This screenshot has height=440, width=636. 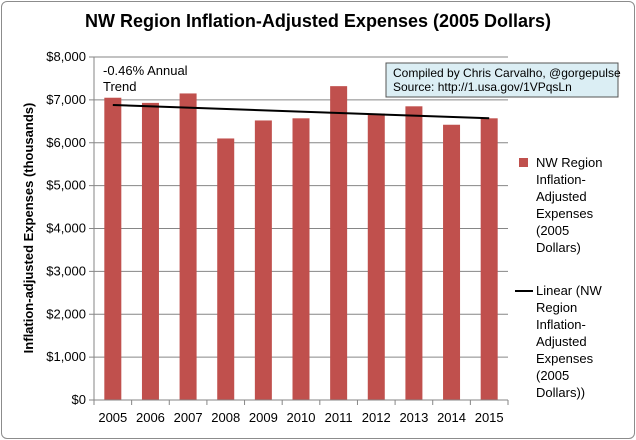 I want to click on legend-label: NW Region, so click(x=569, y=162).